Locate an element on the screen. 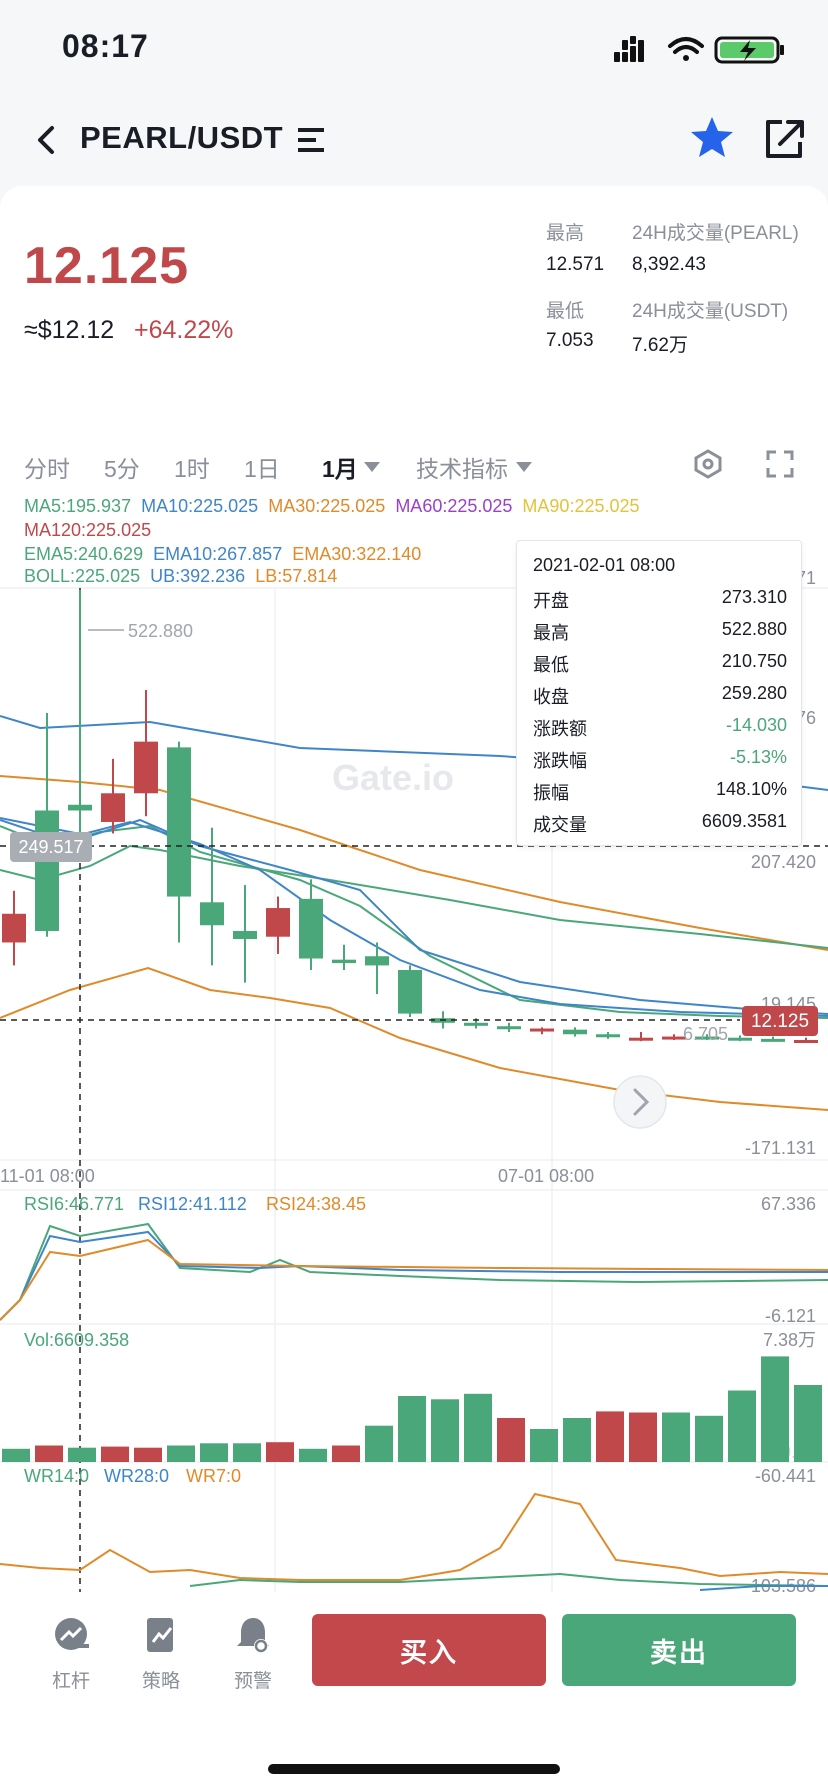 The width and height of the screenshot is (828, 1792). back-icon is located at coordinates (46, 140).